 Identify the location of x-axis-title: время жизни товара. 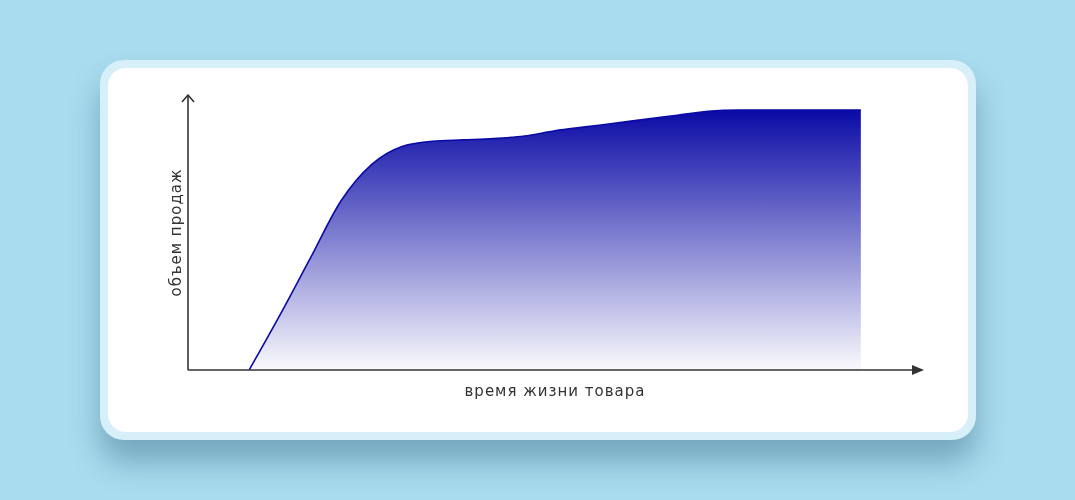
(555, 391).